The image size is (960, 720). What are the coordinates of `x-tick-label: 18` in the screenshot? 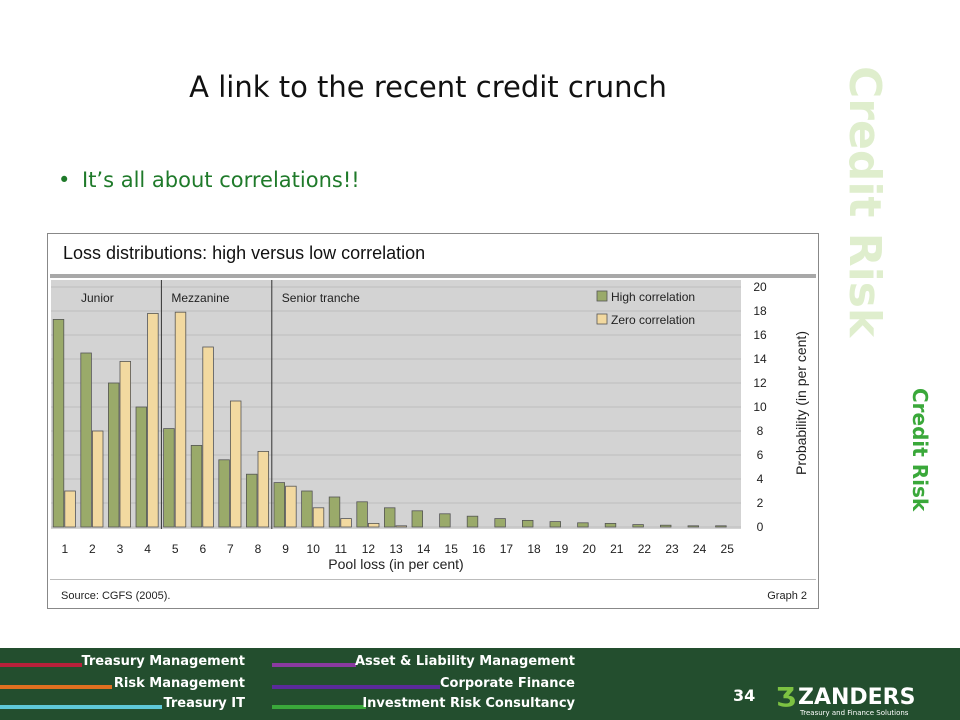 It's located at (534, 549).